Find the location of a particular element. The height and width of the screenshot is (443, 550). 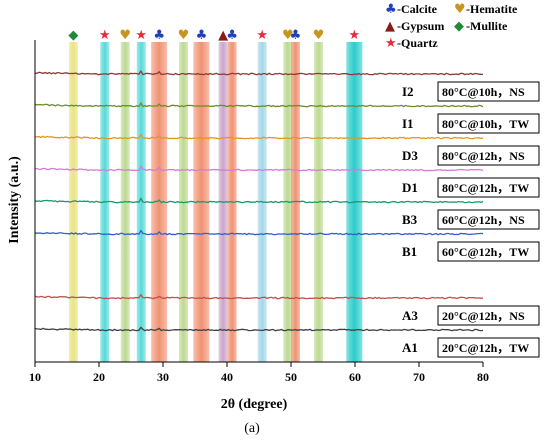

condition-label: 60°C@12h，NS is located at coordinates (483, 220).